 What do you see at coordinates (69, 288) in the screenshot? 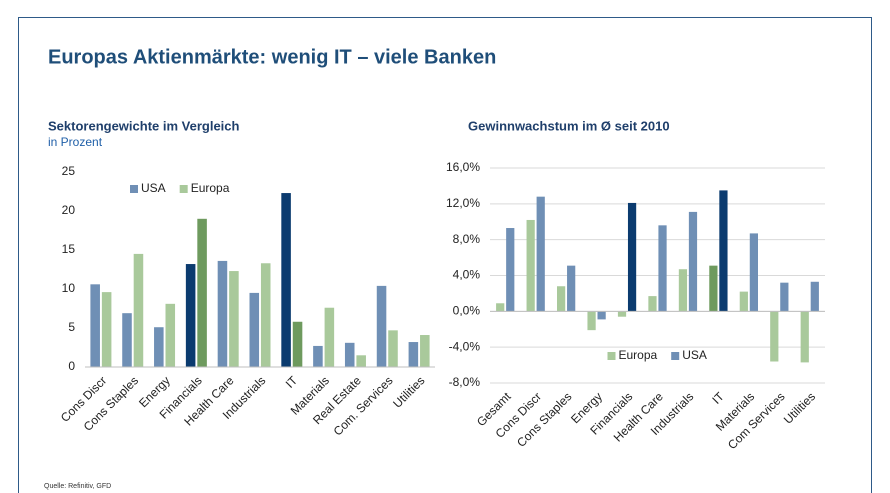
I see `y-tick-label: 10` at bounding box center [69, 288].